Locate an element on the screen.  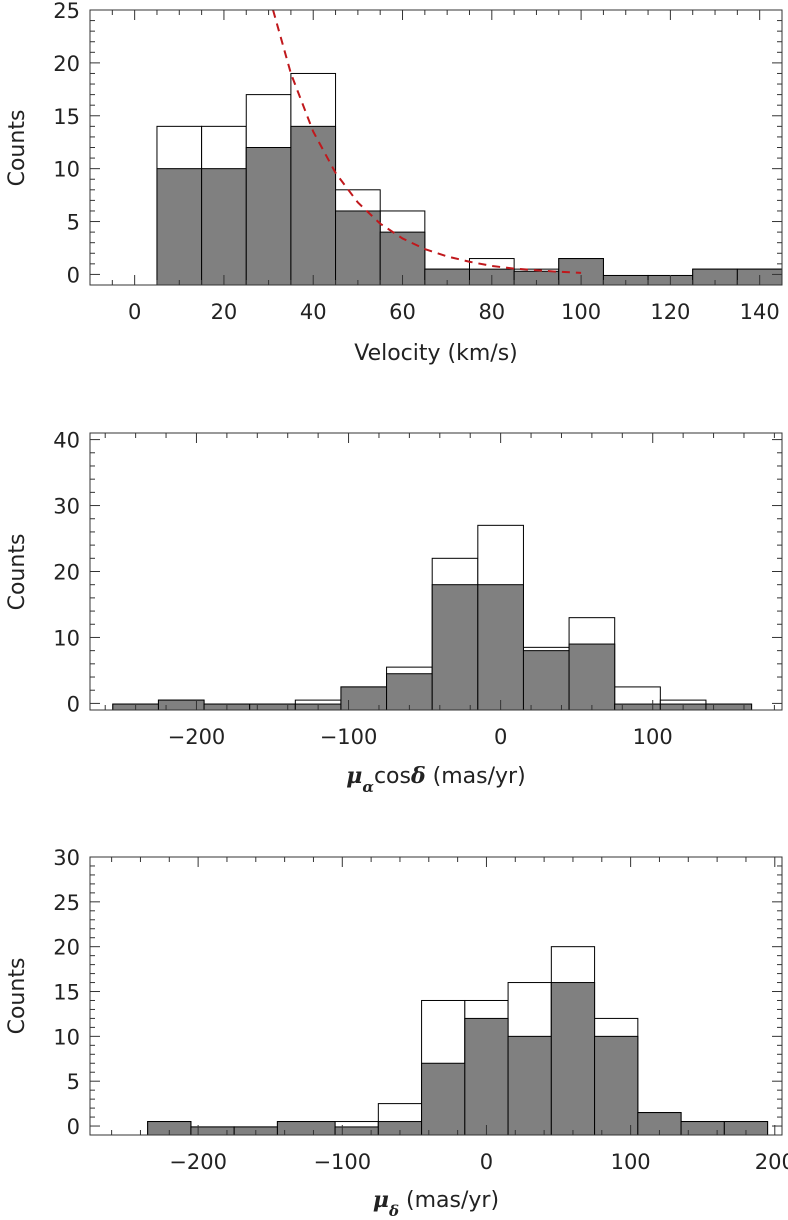
x-axis-label: μαcosδ (mas/yr) is located at coordinates (435, 779).